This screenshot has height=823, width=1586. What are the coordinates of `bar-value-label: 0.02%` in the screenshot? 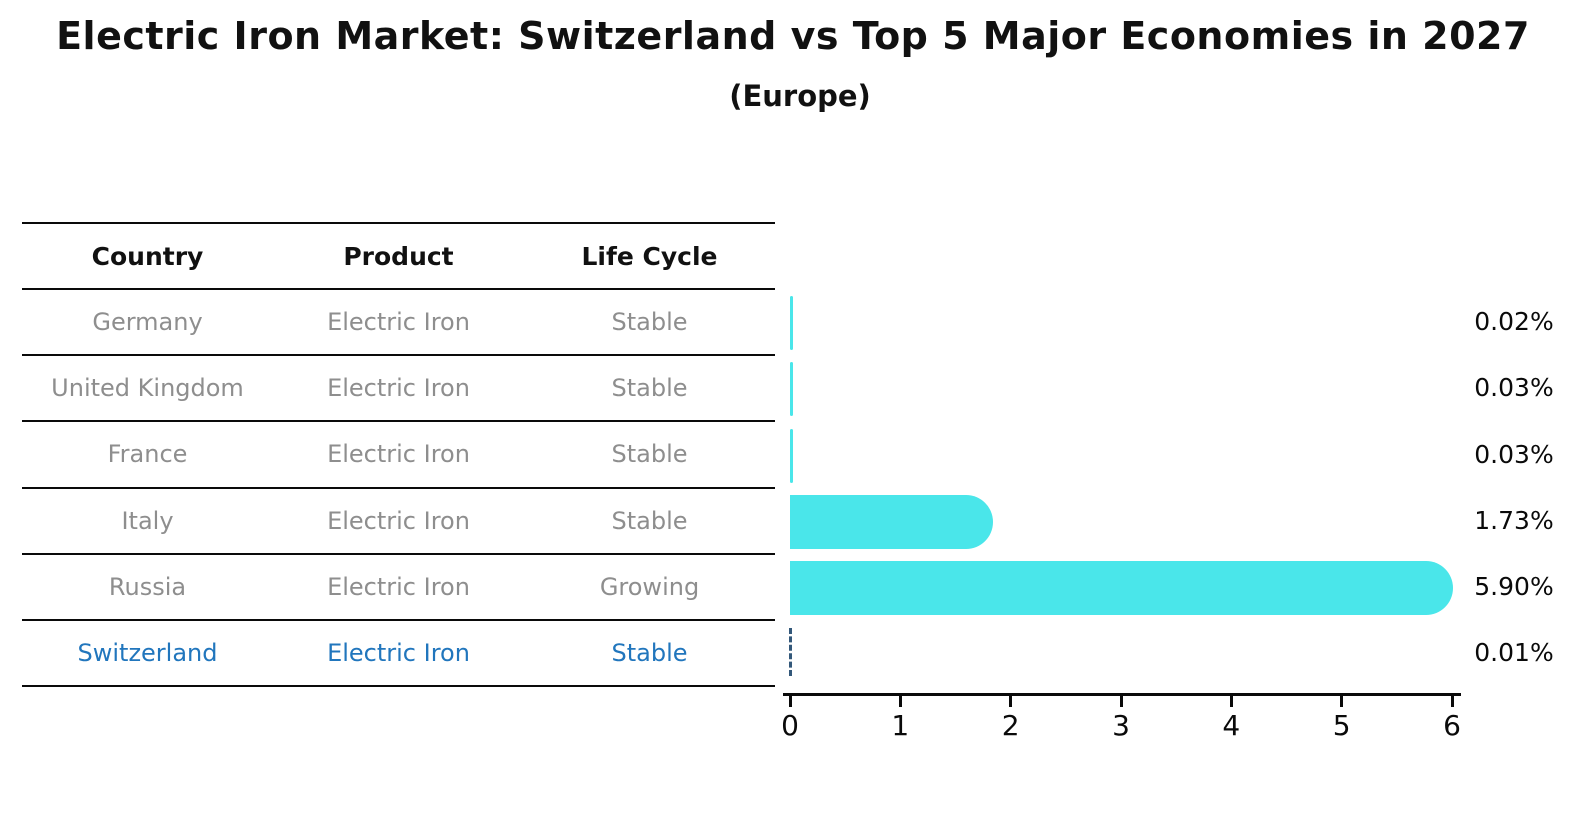 It's located at (1514, 322).